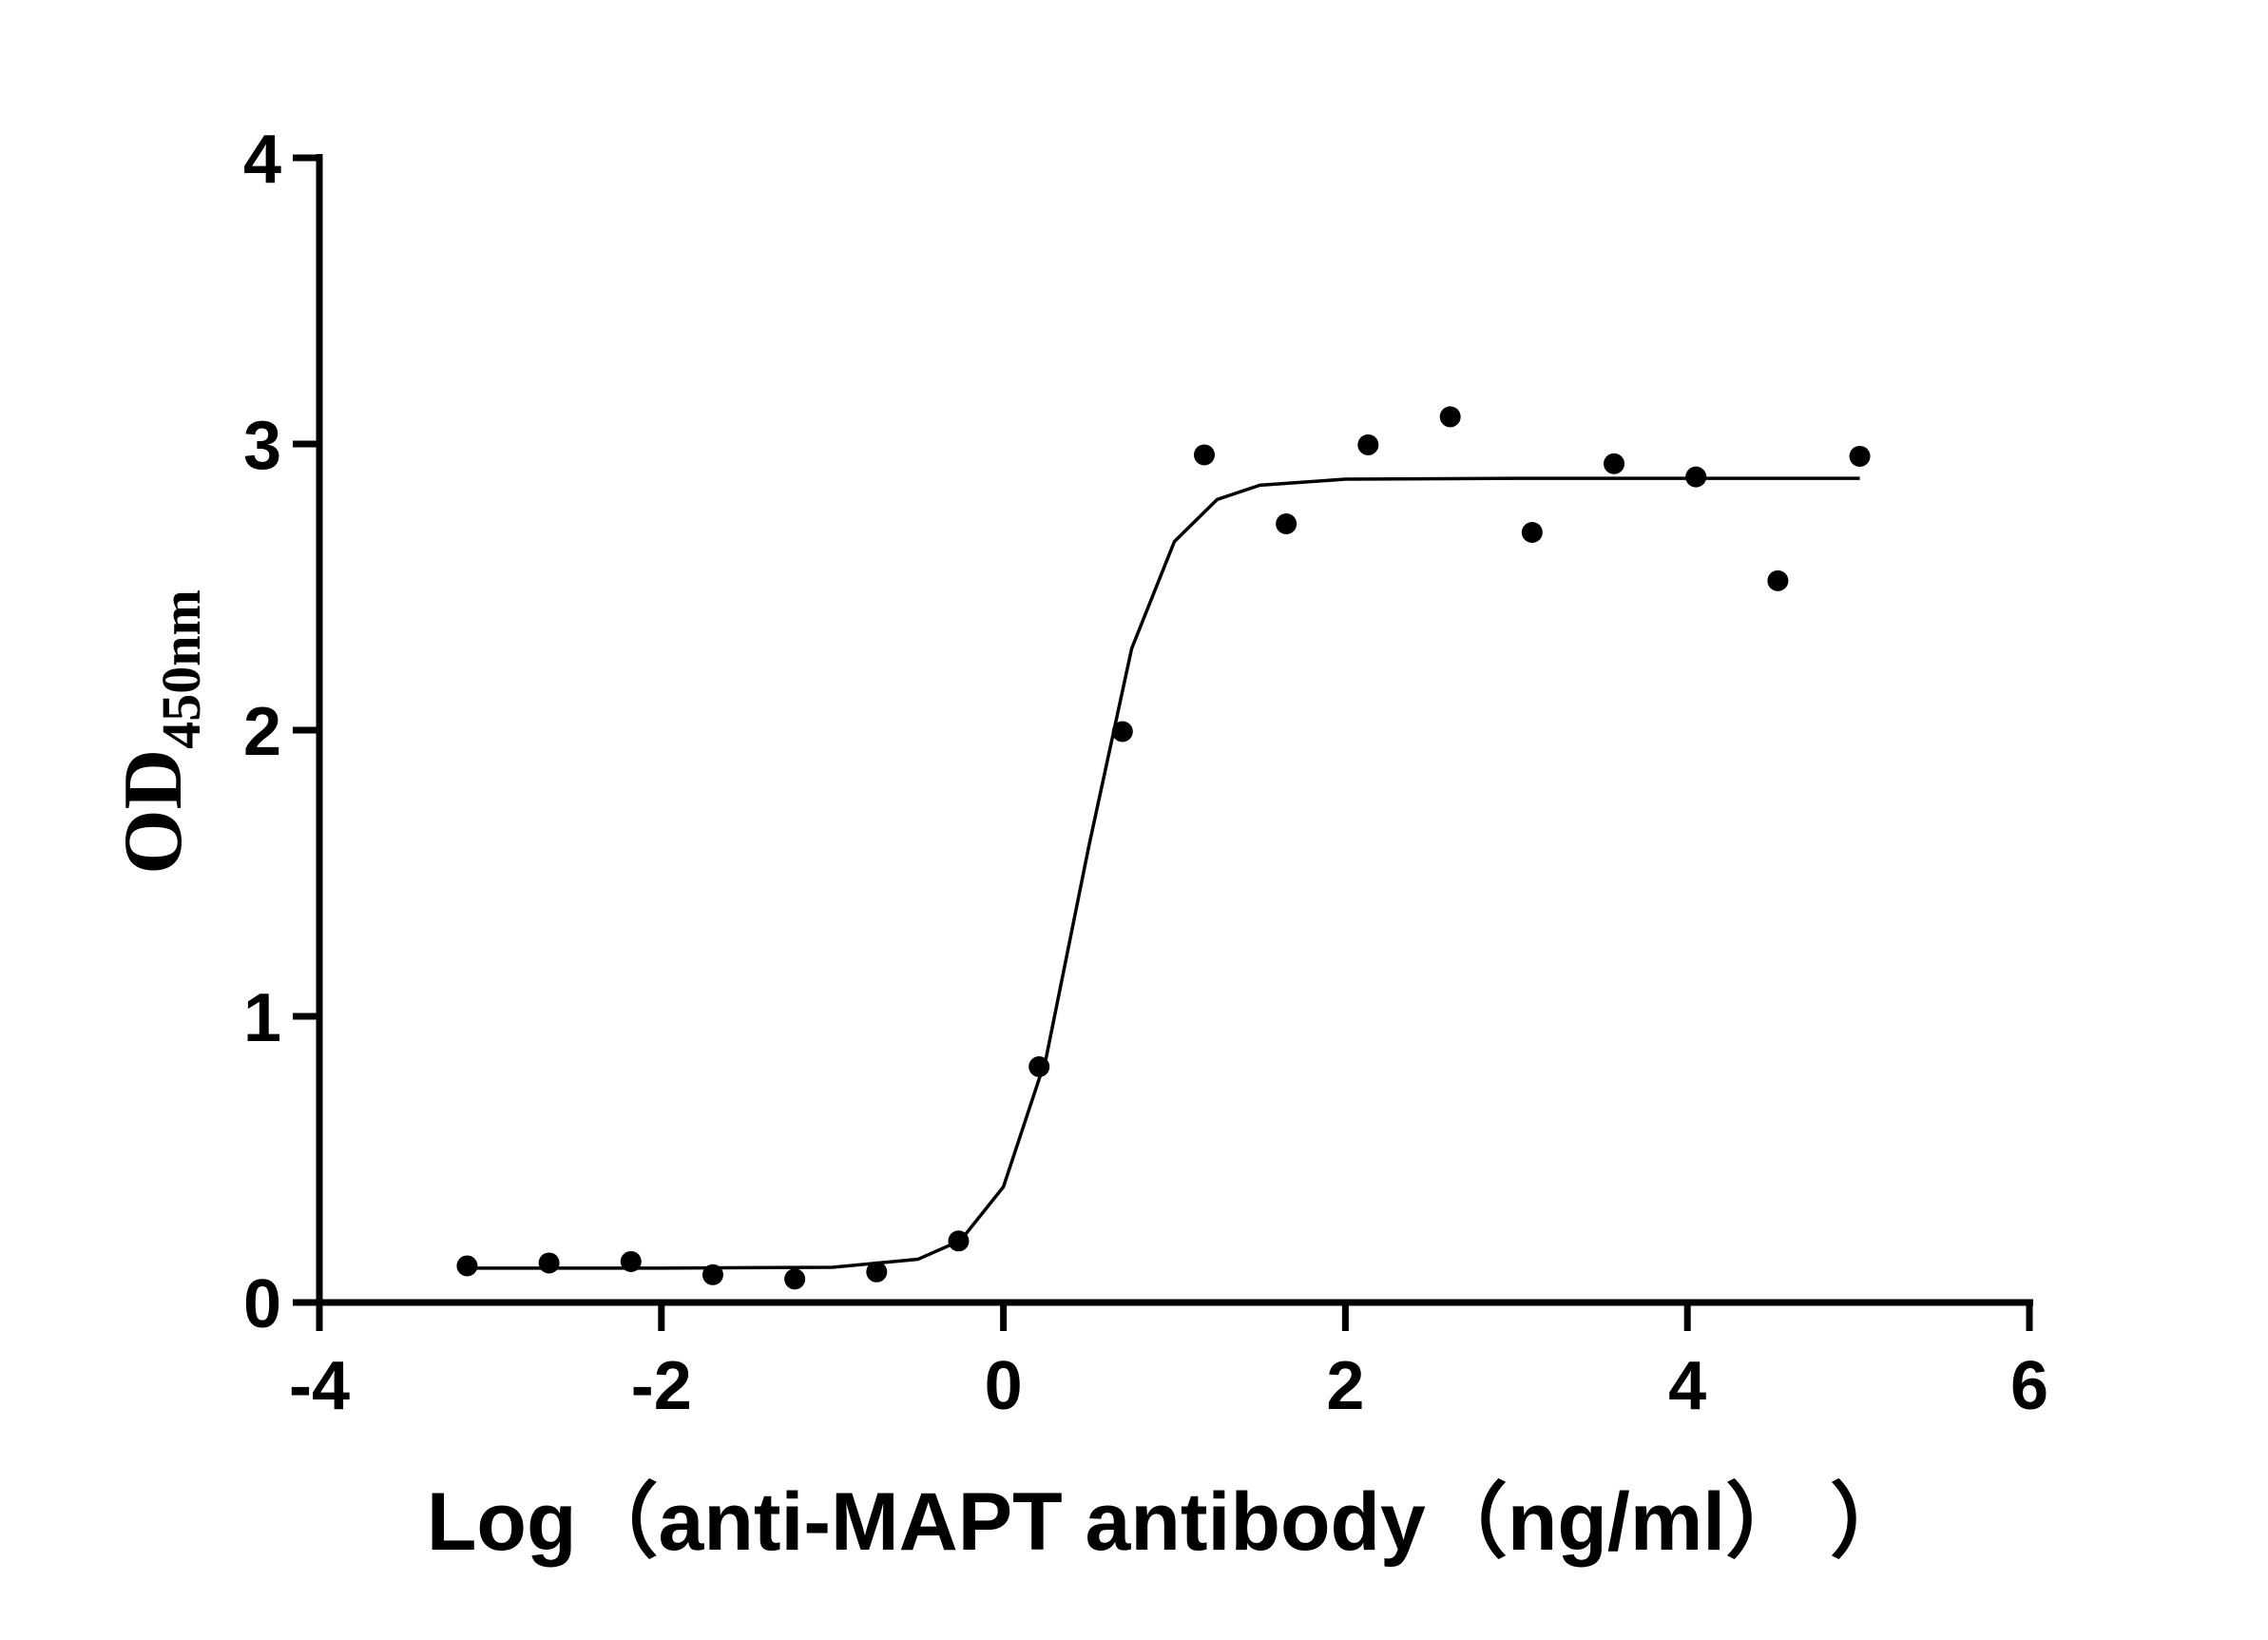 The height and width of the screenshot is (1640, 2268). Describe the element at coordinates (2029, 1386) in the screenshot. I see `x-tick-label: 6` at that location.